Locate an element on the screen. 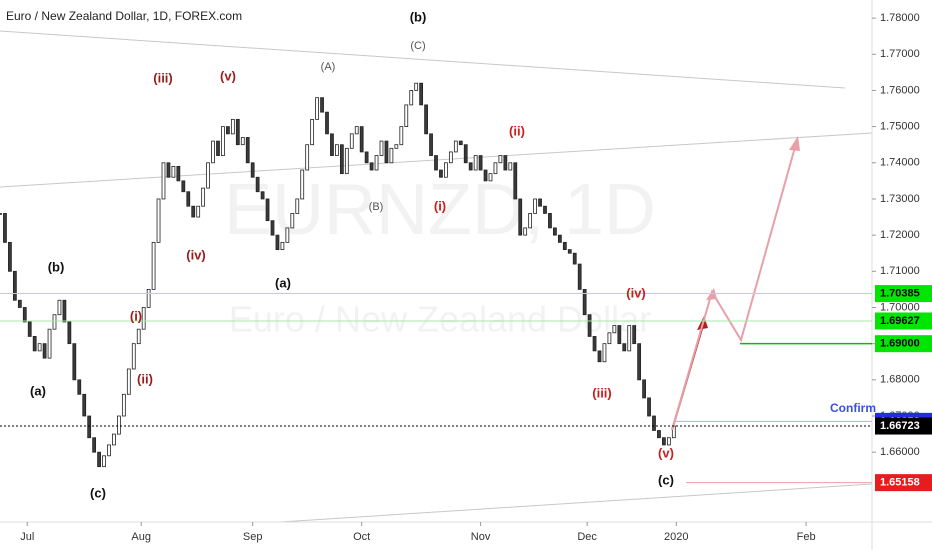 The width and height of the screenshot is (932, 550). y-tick-label: 1.75000 is located at coordinates (900, 127).